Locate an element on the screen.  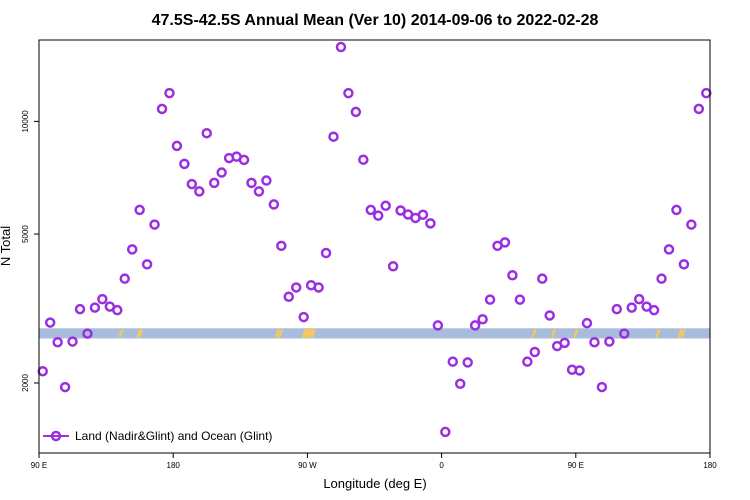
x-axis-label: Longitude (deg E) is located at coordinates (374, 483).